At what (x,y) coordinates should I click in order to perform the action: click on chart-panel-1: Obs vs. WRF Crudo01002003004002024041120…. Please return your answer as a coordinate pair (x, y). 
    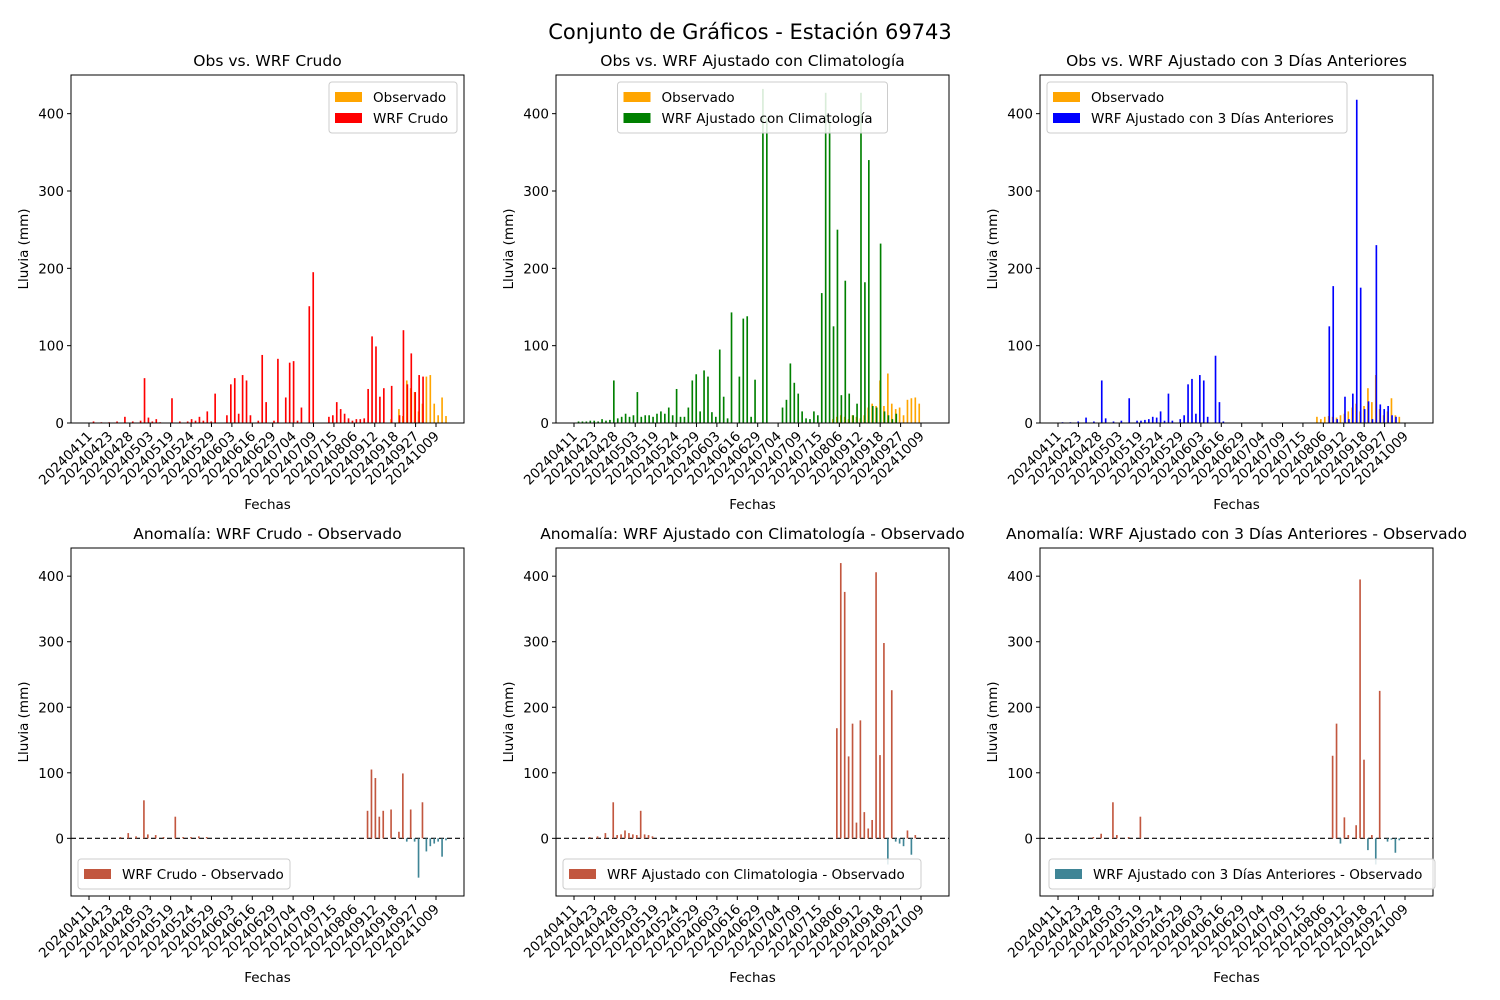
    Looking at the image, I should click on (240, 282).